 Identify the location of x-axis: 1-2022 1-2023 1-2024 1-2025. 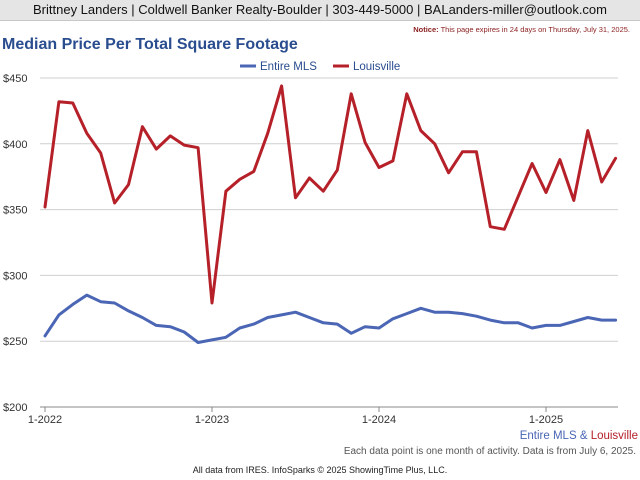
(295, 416).